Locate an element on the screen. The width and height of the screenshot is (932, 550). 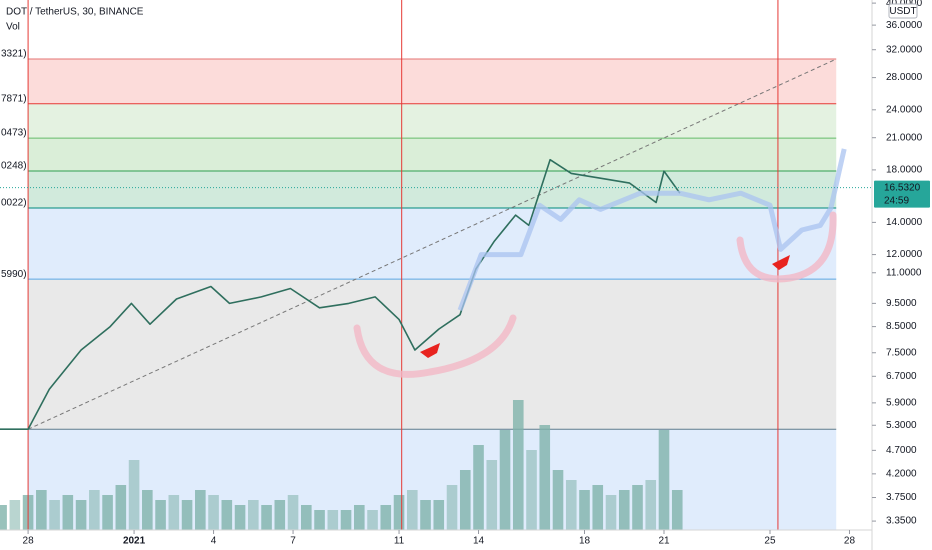
price-axis is located at coordinates (902, 275).